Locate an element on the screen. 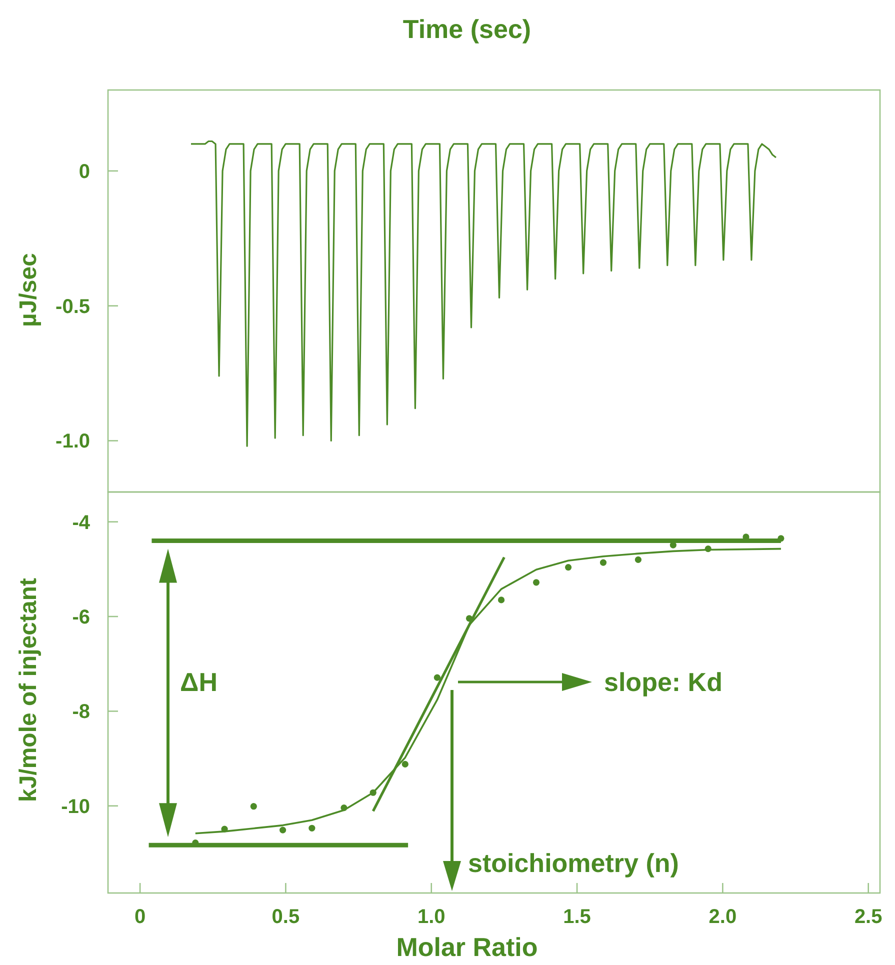 The height and width of the screenshot is (965, 895). y-tick-label: -0.5 is located at coordinates (73, 307).